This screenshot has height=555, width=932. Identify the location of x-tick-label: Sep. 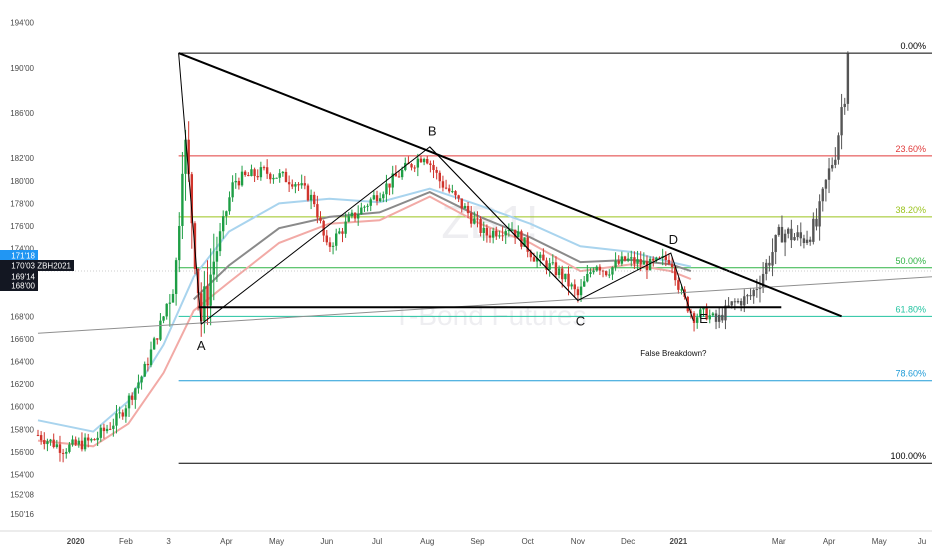
(477, 541).